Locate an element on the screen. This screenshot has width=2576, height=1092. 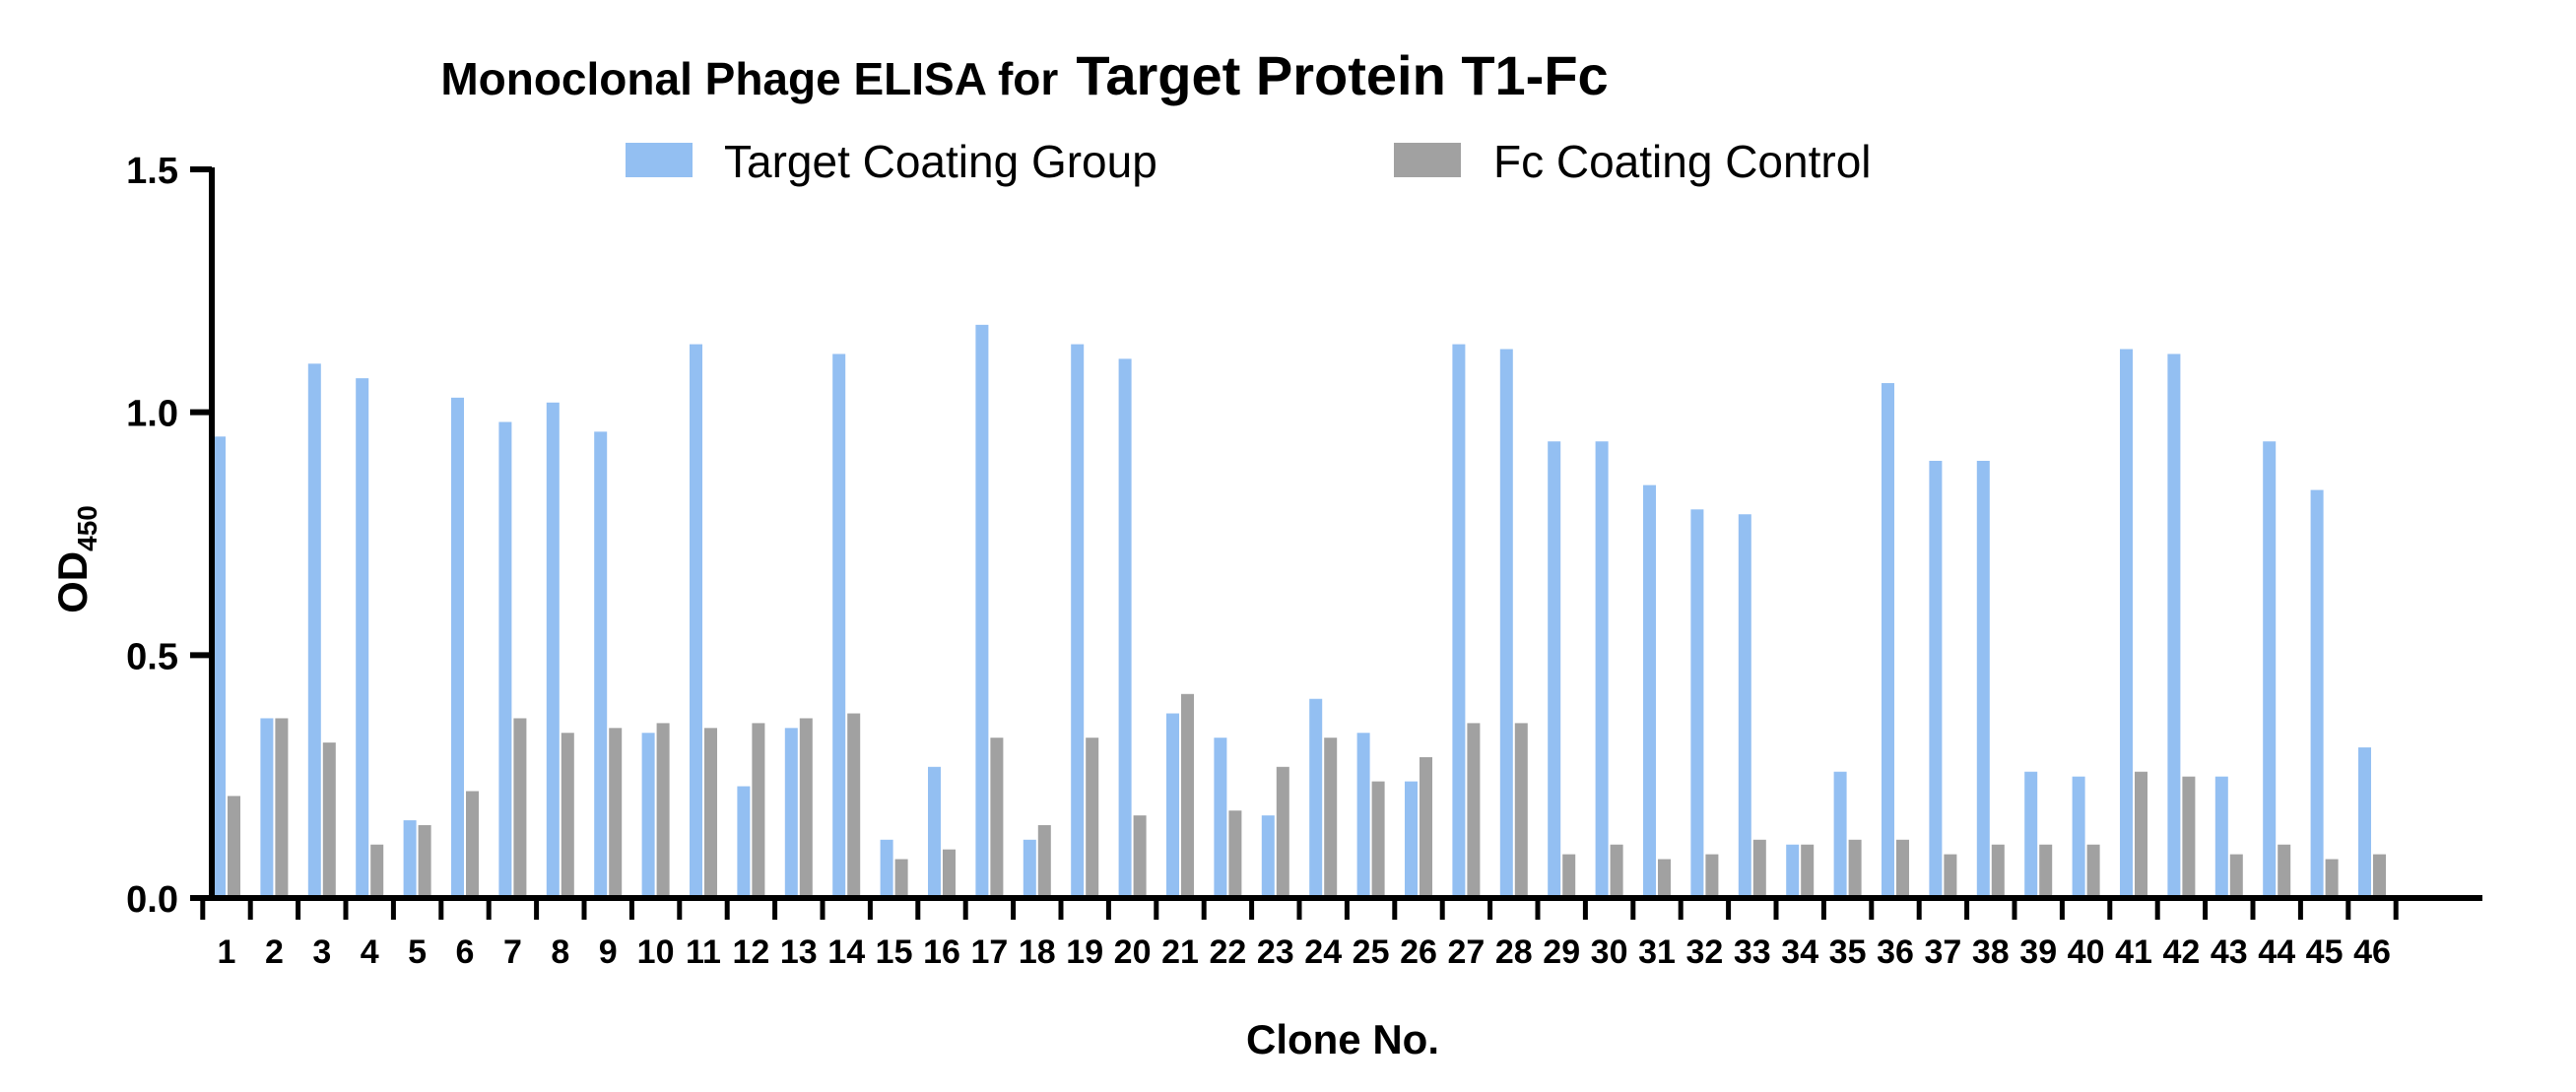
x-tick-label: 23 is located at coordinates (1276, 952).